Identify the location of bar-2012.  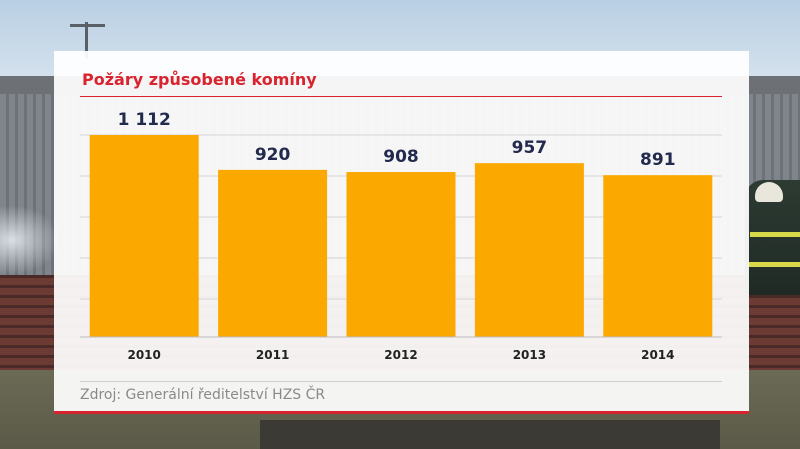
(401, 254).